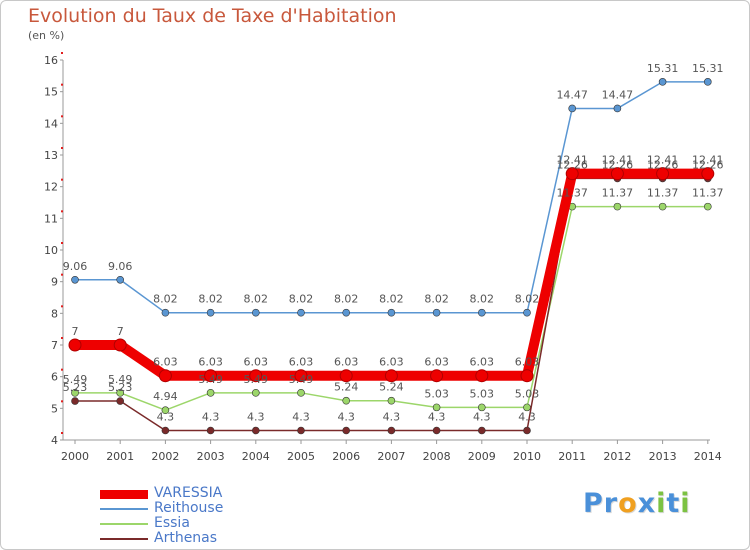  I want to click on y-tick-label: 7, so click(54, 345).